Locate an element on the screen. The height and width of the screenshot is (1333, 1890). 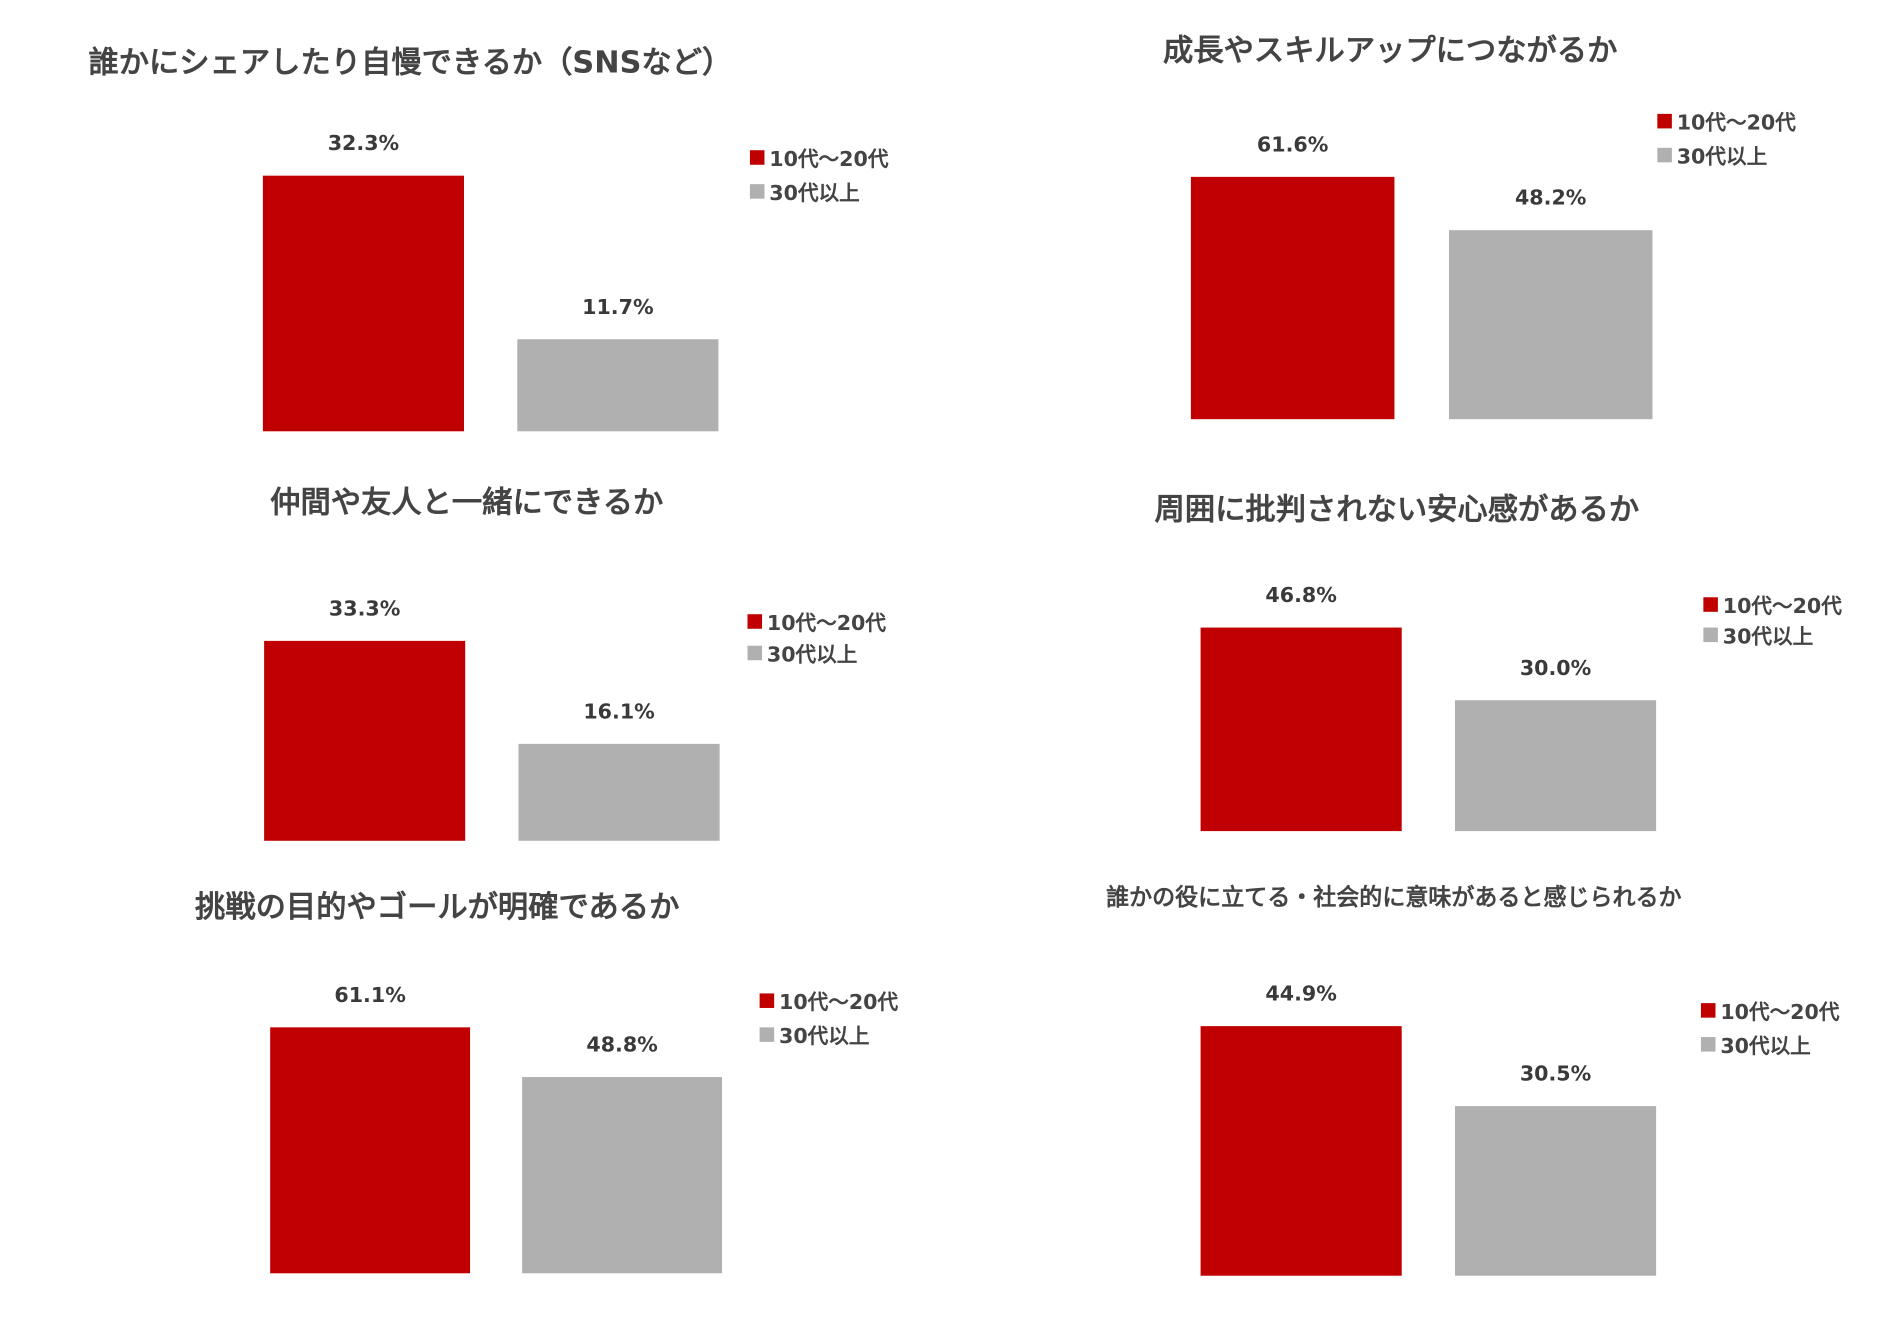
data-label: 16.1% is located at coordinates (619, 712).